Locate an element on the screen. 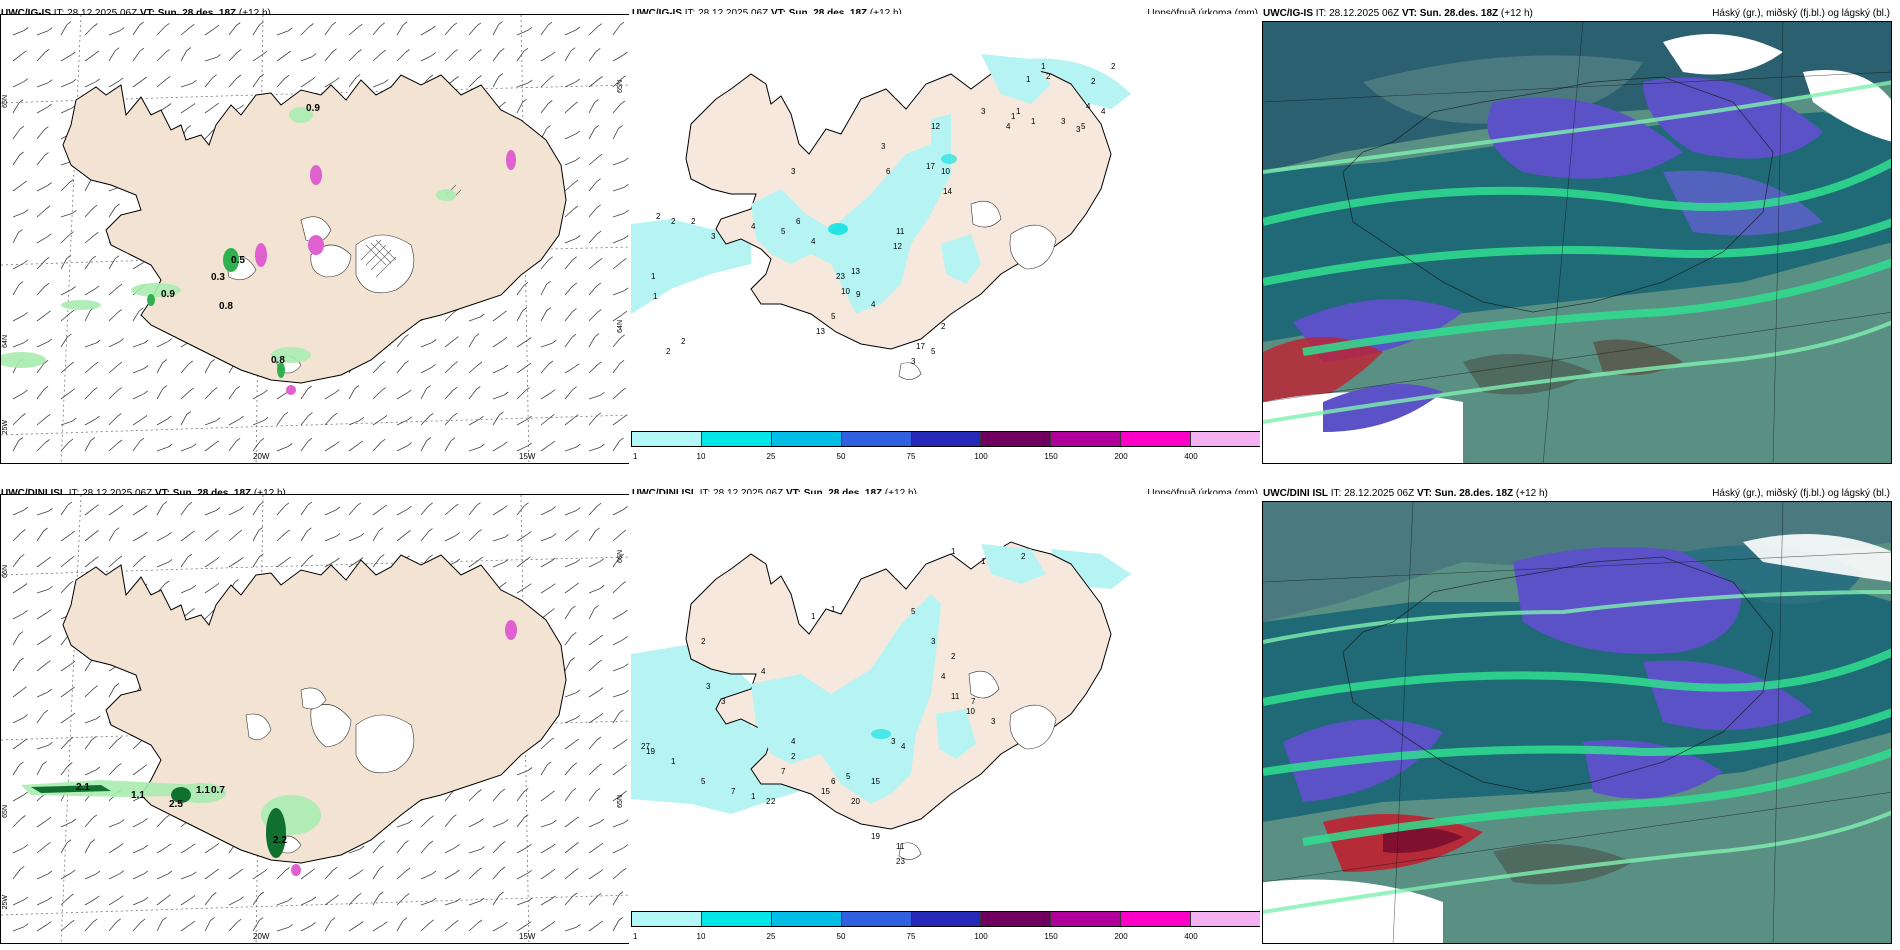  precip-value: 5 is located at coordinates (783, 231).